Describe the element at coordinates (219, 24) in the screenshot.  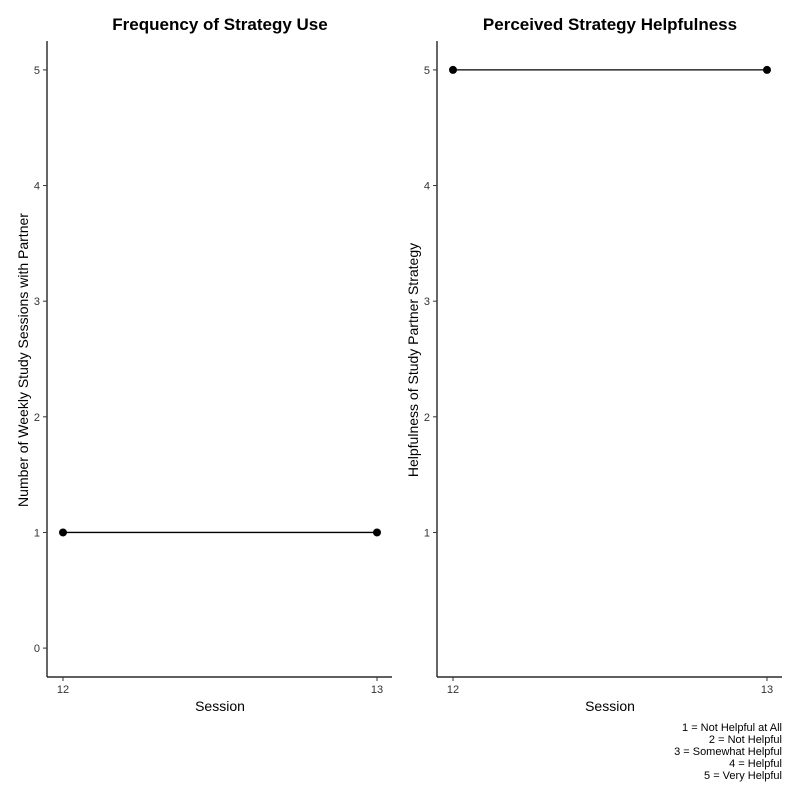
I see `chart-title: Frequency of Strategy Use` at that location.